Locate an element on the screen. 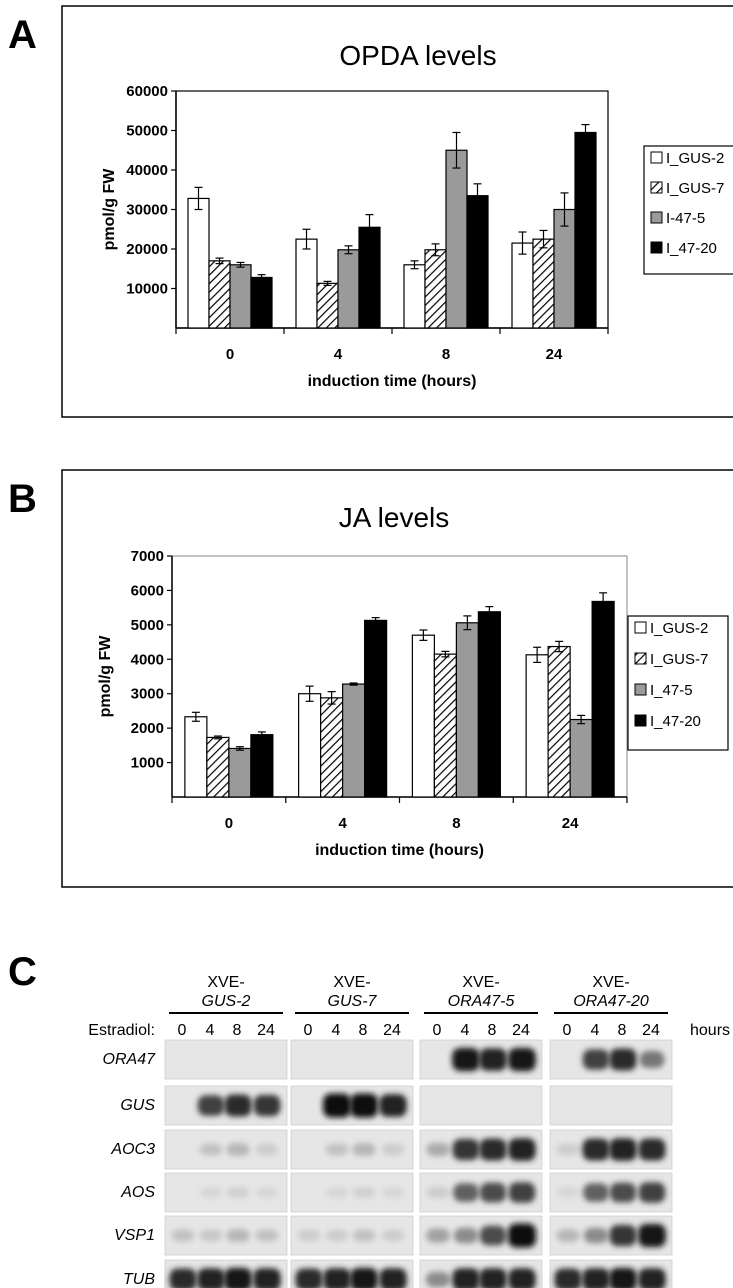 This screenshot has height=1288, width=733. chart-title: OPDA levels is located at coordinates (417, 55).